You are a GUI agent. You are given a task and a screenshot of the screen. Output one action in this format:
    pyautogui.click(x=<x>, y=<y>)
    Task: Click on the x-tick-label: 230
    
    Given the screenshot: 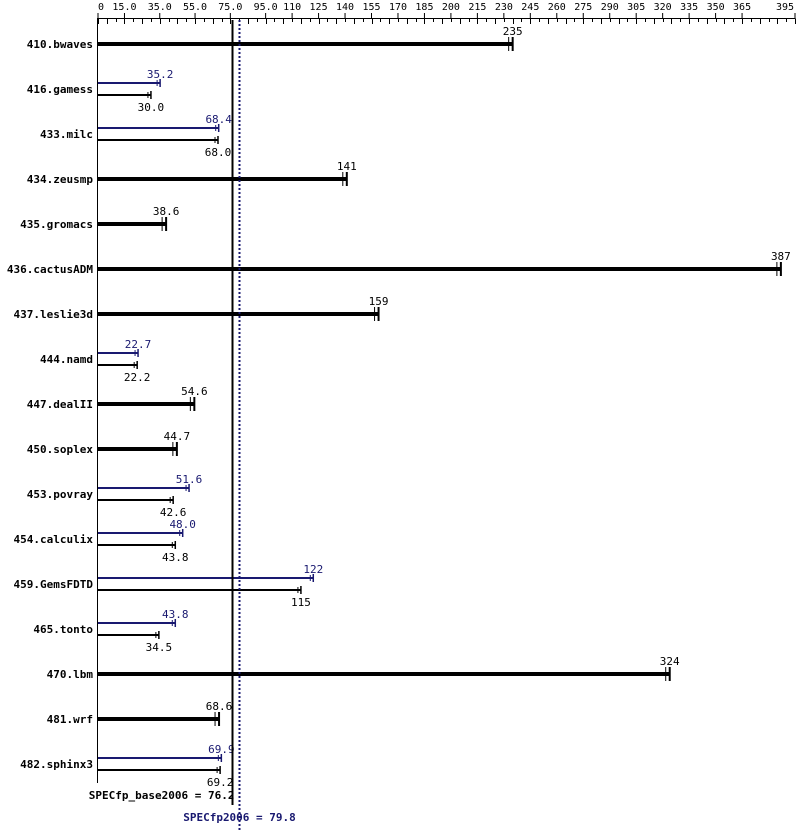 What is the action you would take?
    pyautogui.click(x=504, y=7)
    